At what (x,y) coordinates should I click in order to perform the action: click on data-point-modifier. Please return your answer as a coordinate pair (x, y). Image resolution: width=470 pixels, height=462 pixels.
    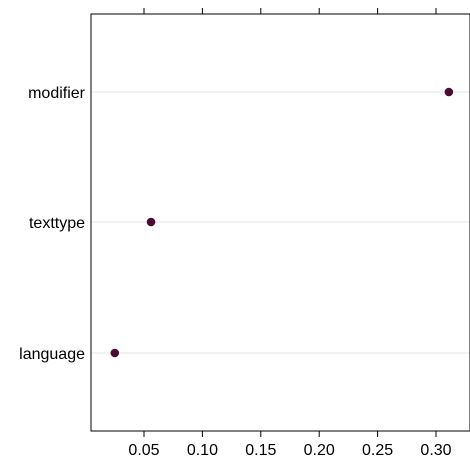
    Looking at the image, I should click on (449, 92).